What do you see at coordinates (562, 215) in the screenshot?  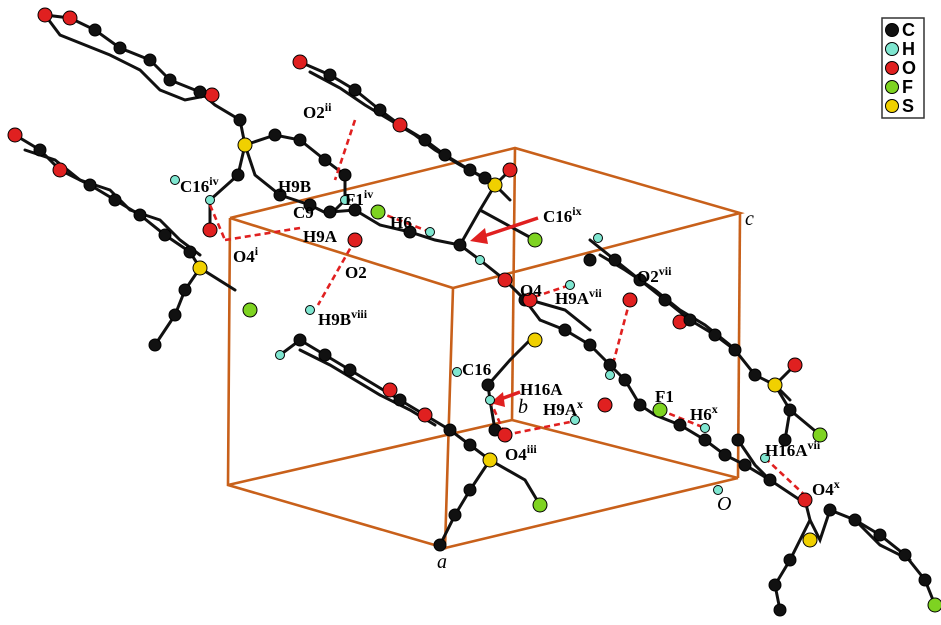 I see `atom-label-c16ix: C16ix` at bounding box center [562, 215].